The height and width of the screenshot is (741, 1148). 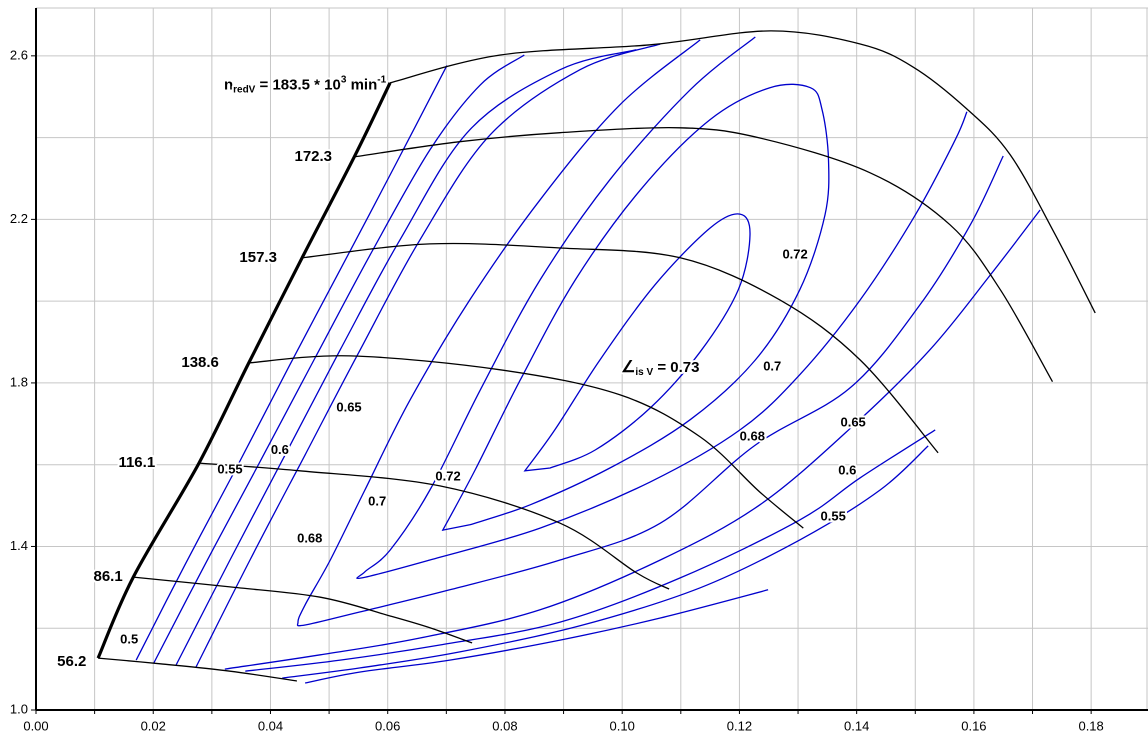 I want to click on x-tick-label: 0.08, so click(x=504, y=725).